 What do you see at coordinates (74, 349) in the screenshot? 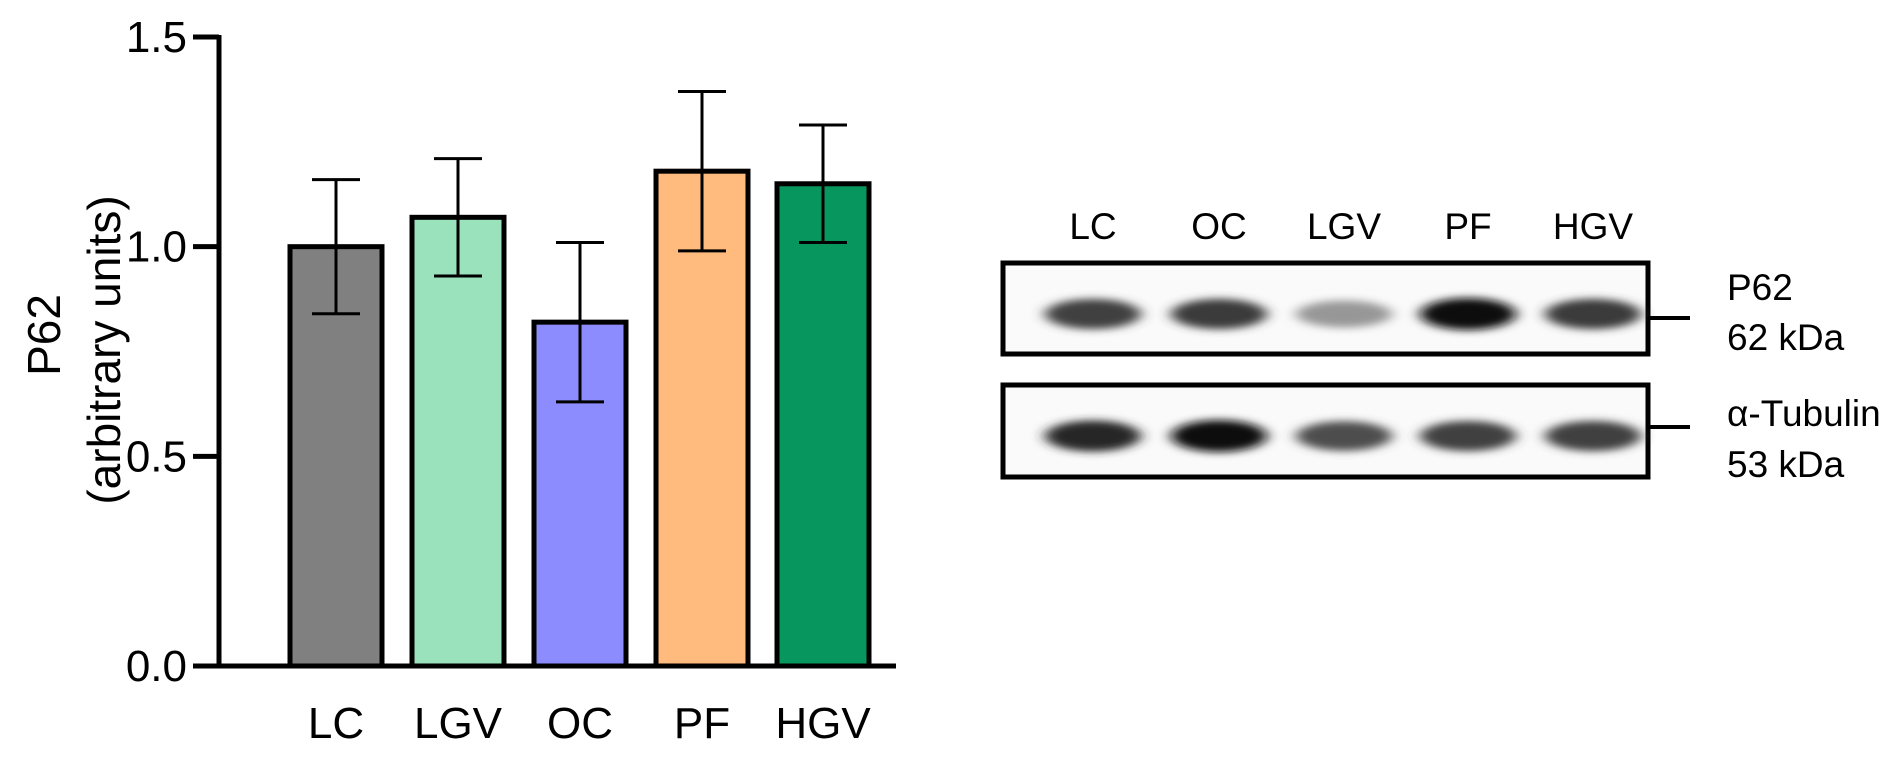
I see `y-axis-label: P62 (arbitrary units)` at bounding box center [74, 349].